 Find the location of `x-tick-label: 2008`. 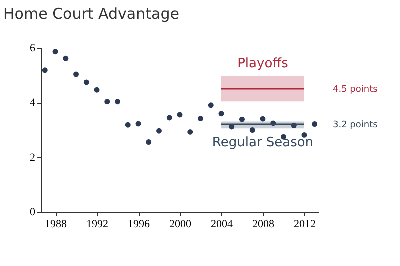

x-tick-label: 2008 is located at coordinates (263, 224).